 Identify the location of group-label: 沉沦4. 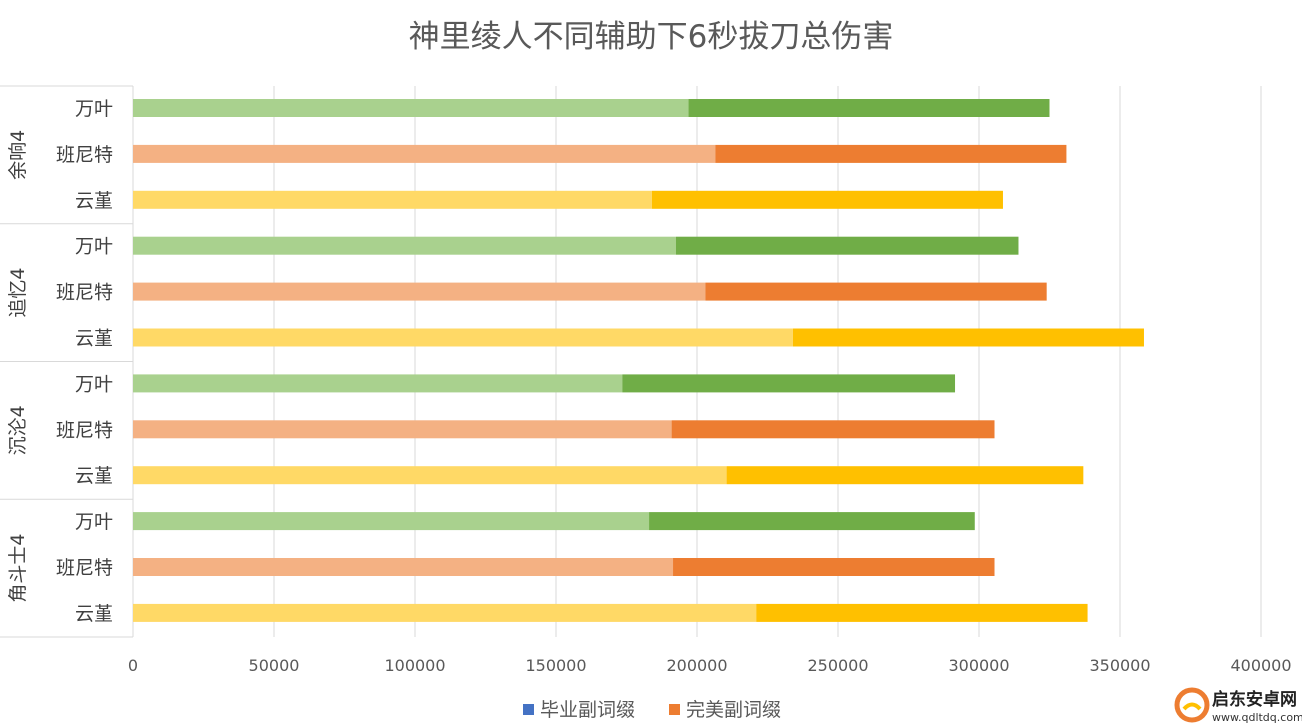
(18, 430).